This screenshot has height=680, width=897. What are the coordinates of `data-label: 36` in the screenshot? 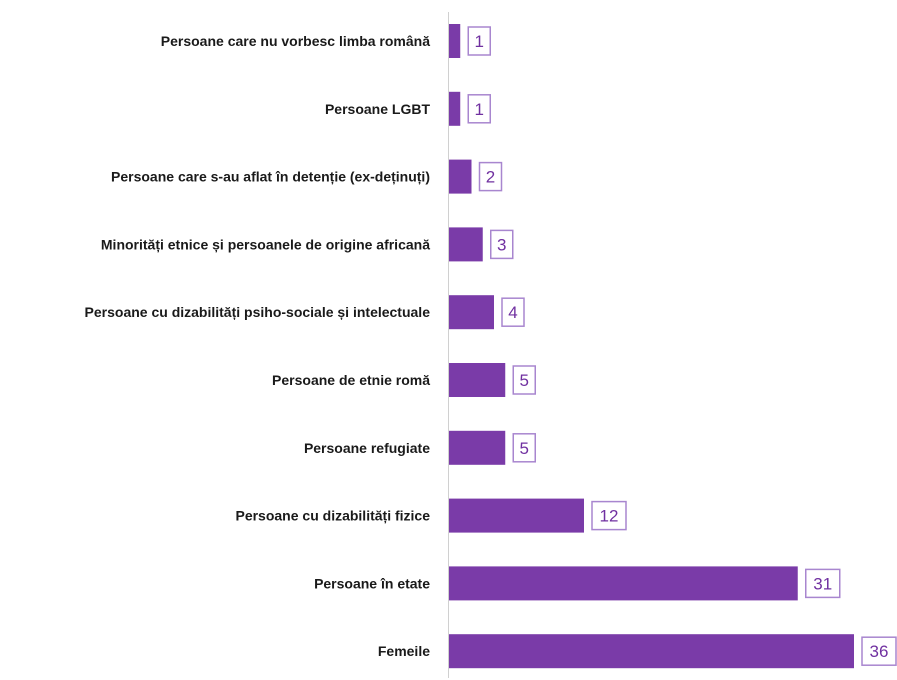 It's located at (879, 651).